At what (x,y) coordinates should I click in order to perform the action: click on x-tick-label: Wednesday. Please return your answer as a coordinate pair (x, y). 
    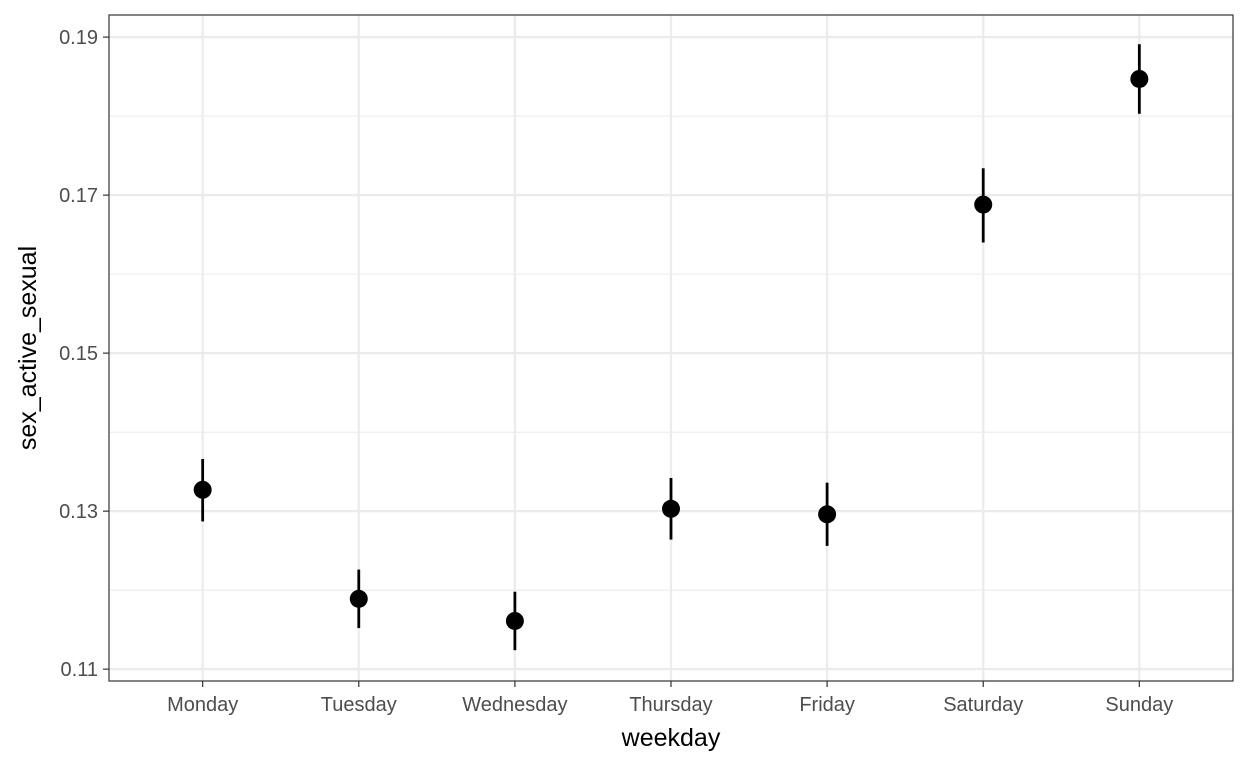
    Looking at the image, I should click on (514, 705).